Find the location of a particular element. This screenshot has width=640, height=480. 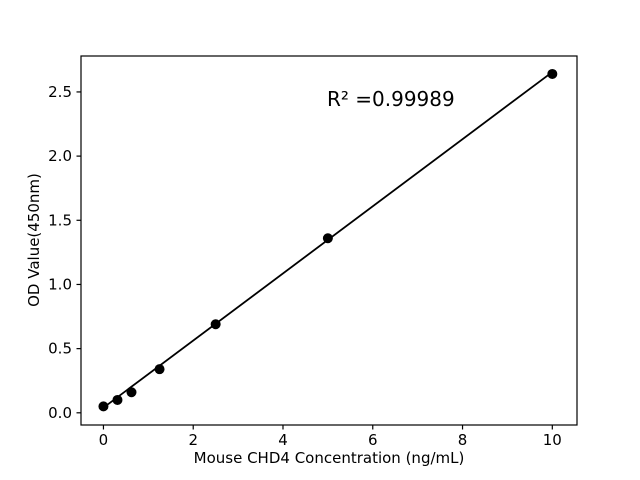

r-squared-annotation: R² =0.99989 is located at coordinates (391, 99).